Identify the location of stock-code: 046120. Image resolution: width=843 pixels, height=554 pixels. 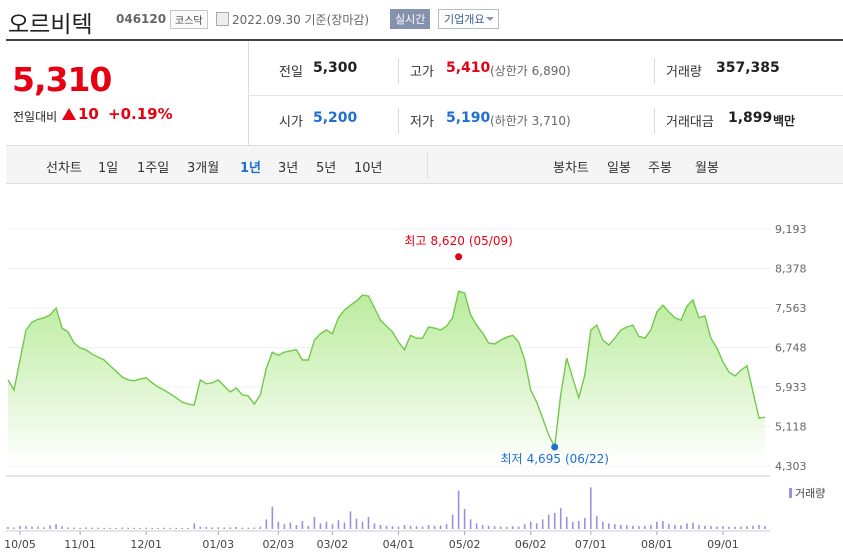
(141, 19).